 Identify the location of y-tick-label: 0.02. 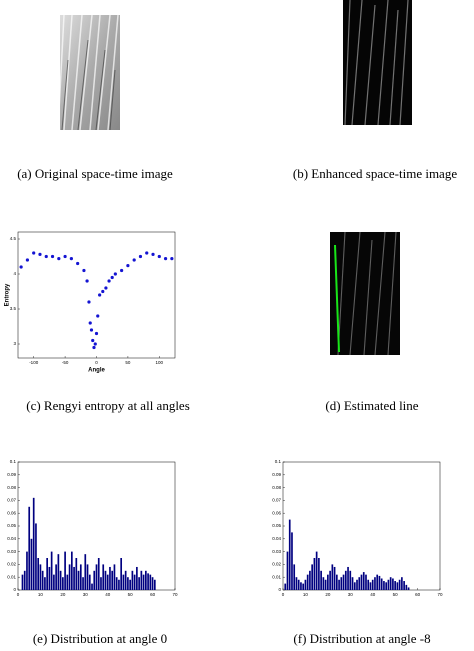
(276, 564).